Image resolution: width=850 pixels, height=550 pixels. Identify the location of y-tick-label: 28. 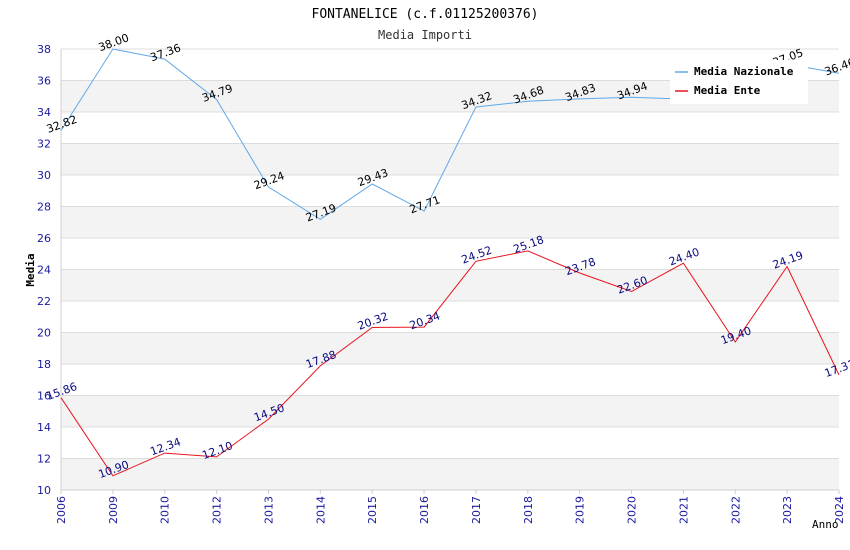
(44, 207).